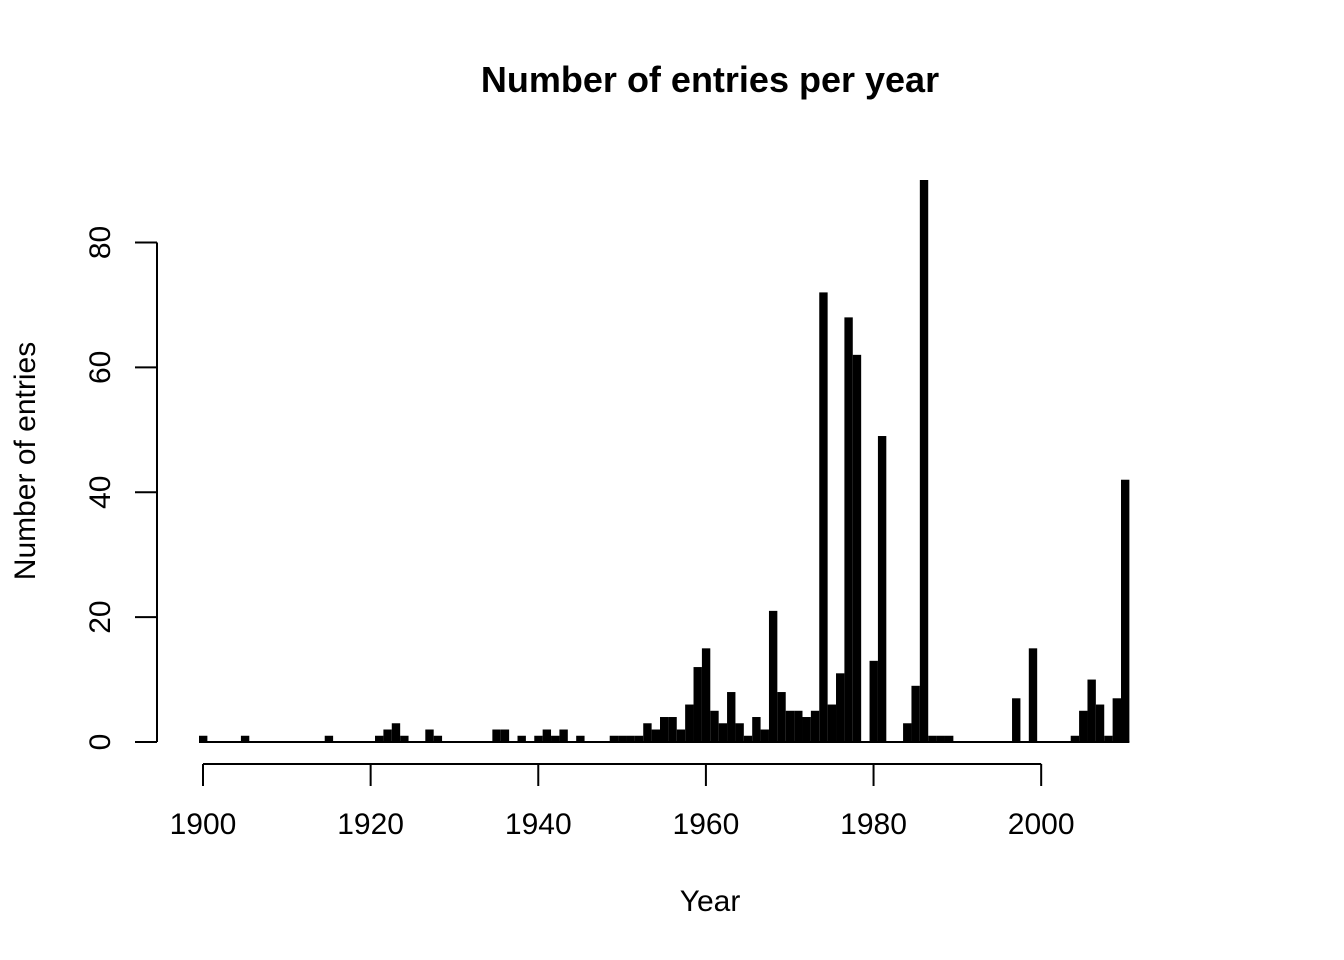 This screenshot has height=960, width=1344. I want to click on bar-1936, so click(505, 735).